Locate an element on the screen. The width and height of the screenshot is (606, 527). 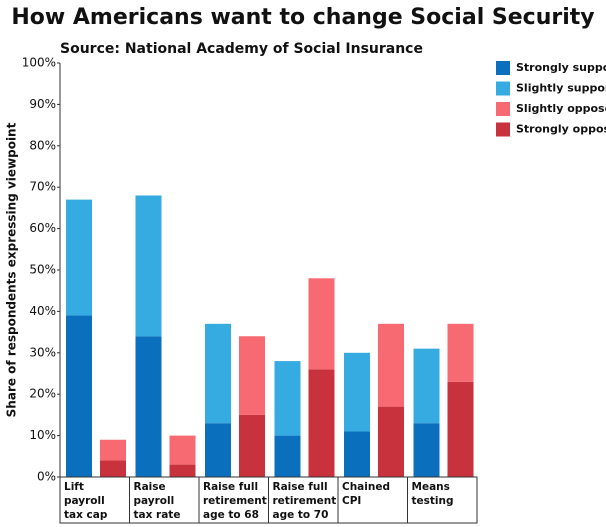
y-tick-label: 100% is located at coordinates (39, 63).